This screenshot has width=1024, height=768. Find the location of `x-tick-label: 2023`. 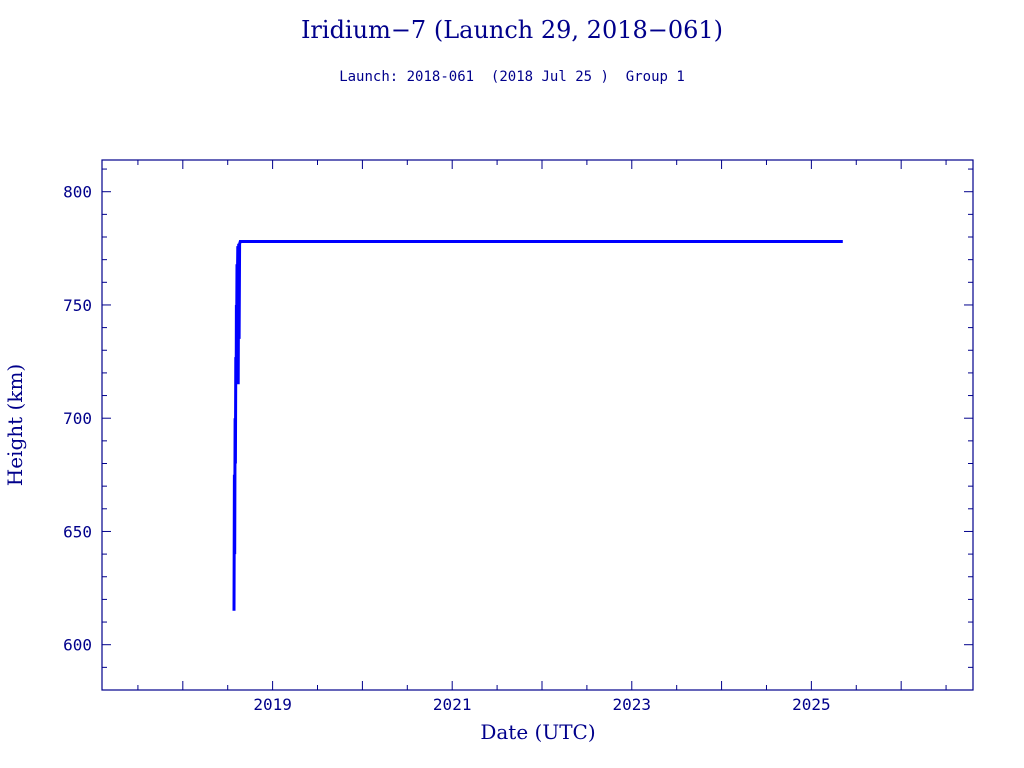

x-tick-label: 2023 is located at coordinates (632, 704).